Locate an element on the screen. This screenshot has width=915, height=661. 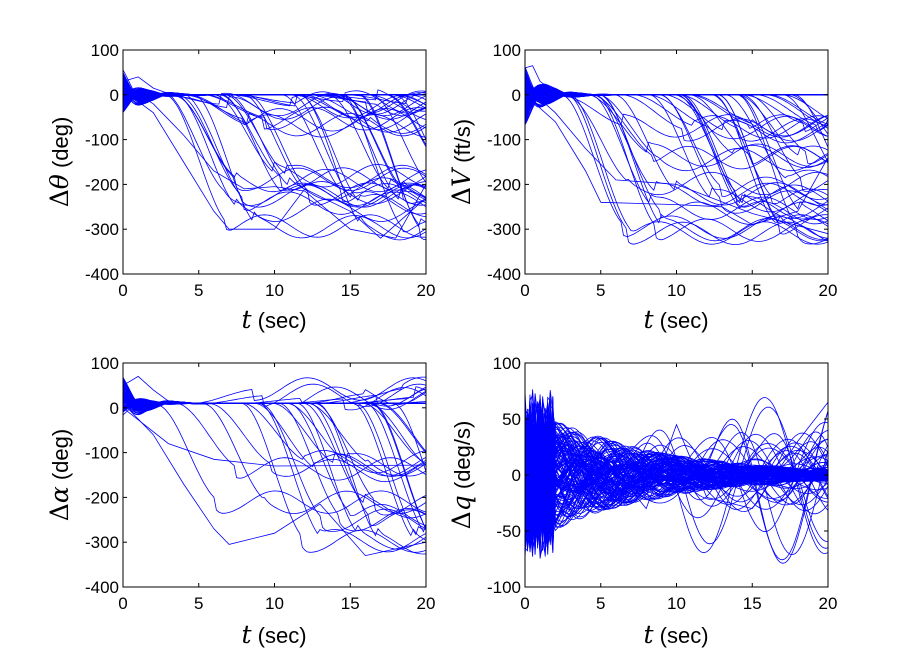
alpha-curves is located at coordinates (274, 466).